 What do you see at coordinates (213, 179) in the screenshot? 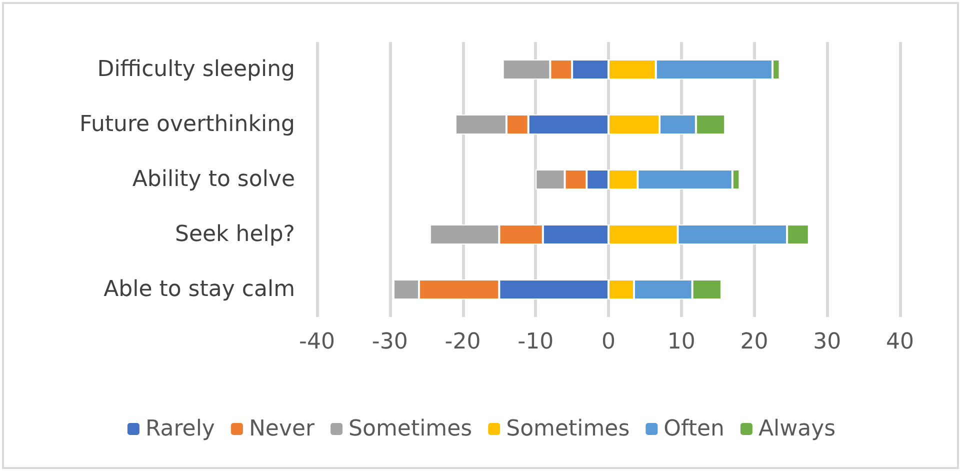
I see `y-tick-label: Ability to solve` at bounding box center [213, 179].